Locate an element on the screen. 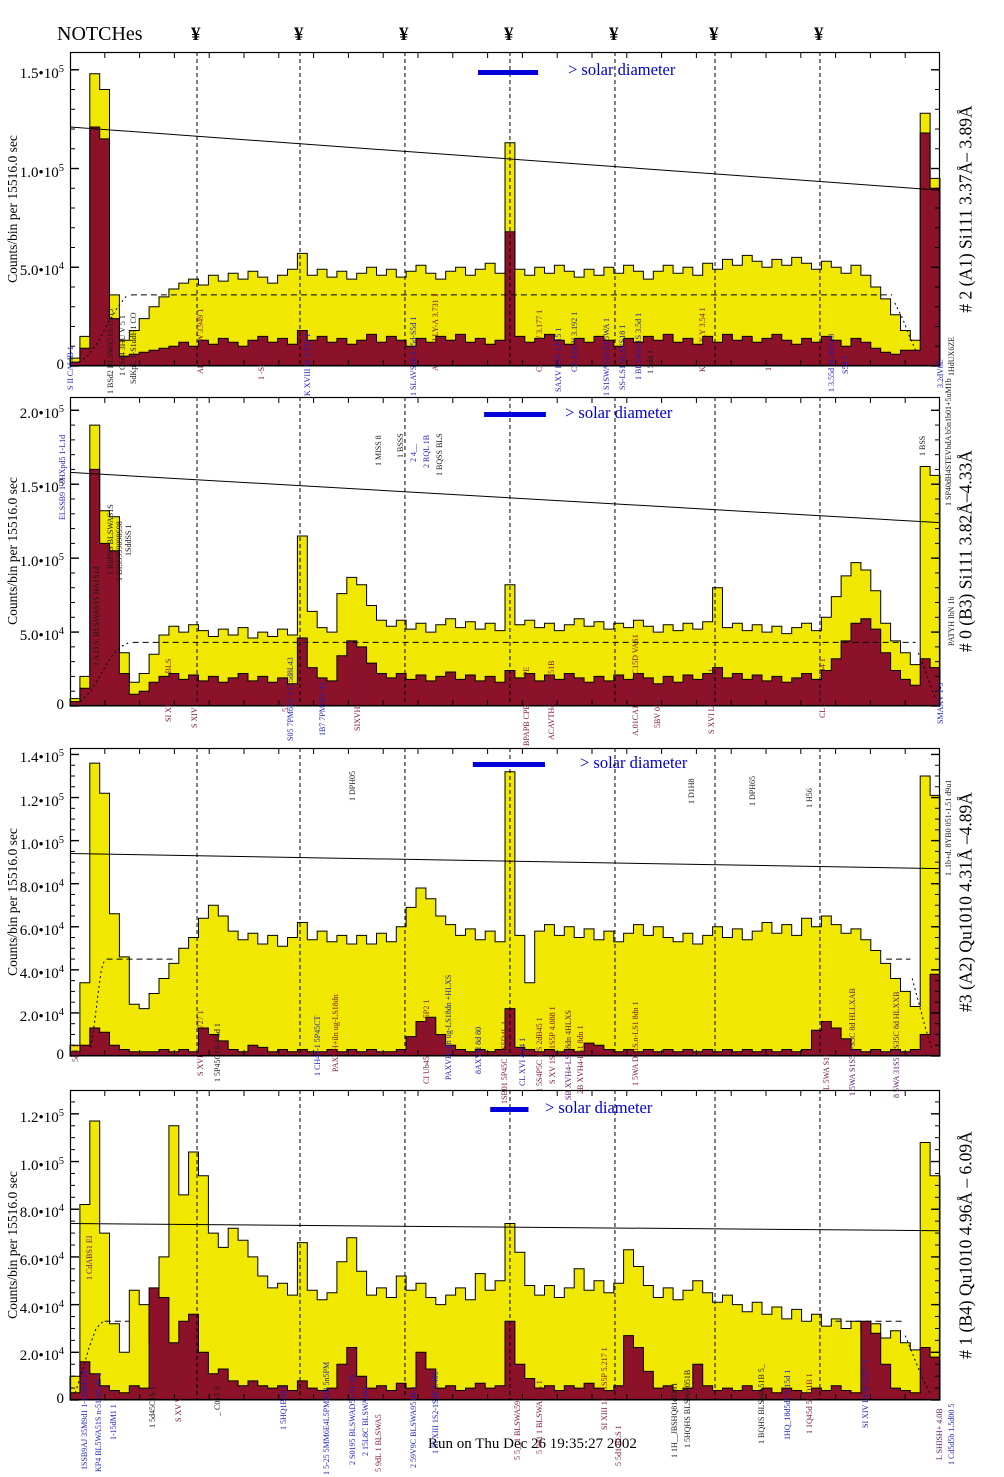 The image size is (1004, 1477). line-annotation: 1 5P45C1S-1 5d 1 is located at coordinates (218, 1052).